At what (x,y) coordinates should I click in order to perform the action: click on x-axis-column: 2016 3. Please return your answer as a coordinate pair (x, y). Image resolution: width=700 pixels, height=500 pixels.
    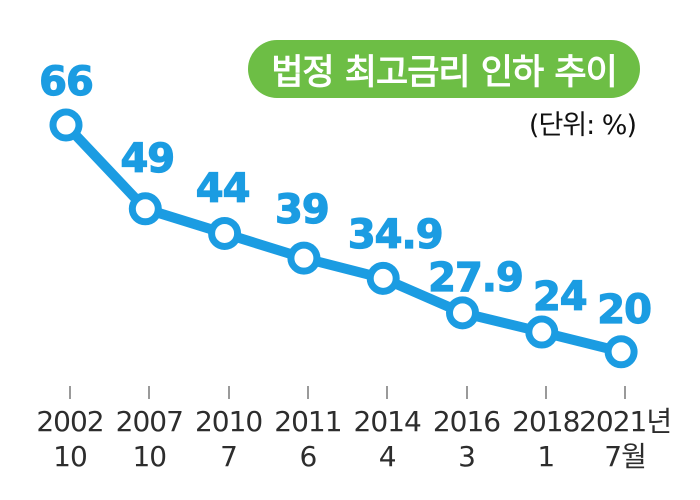
    Looking at the image, I should click on (467, 429).